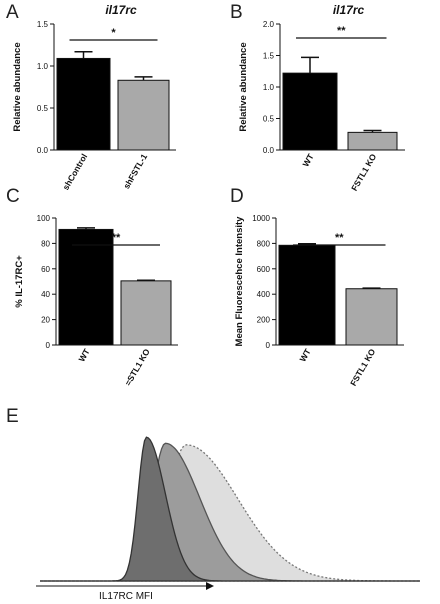 The width and height of the screenshot is (440, 604). Describe the element at coordinates (305, 354) in the screenshot. I see `panel-d-category-label: WT` at that location.